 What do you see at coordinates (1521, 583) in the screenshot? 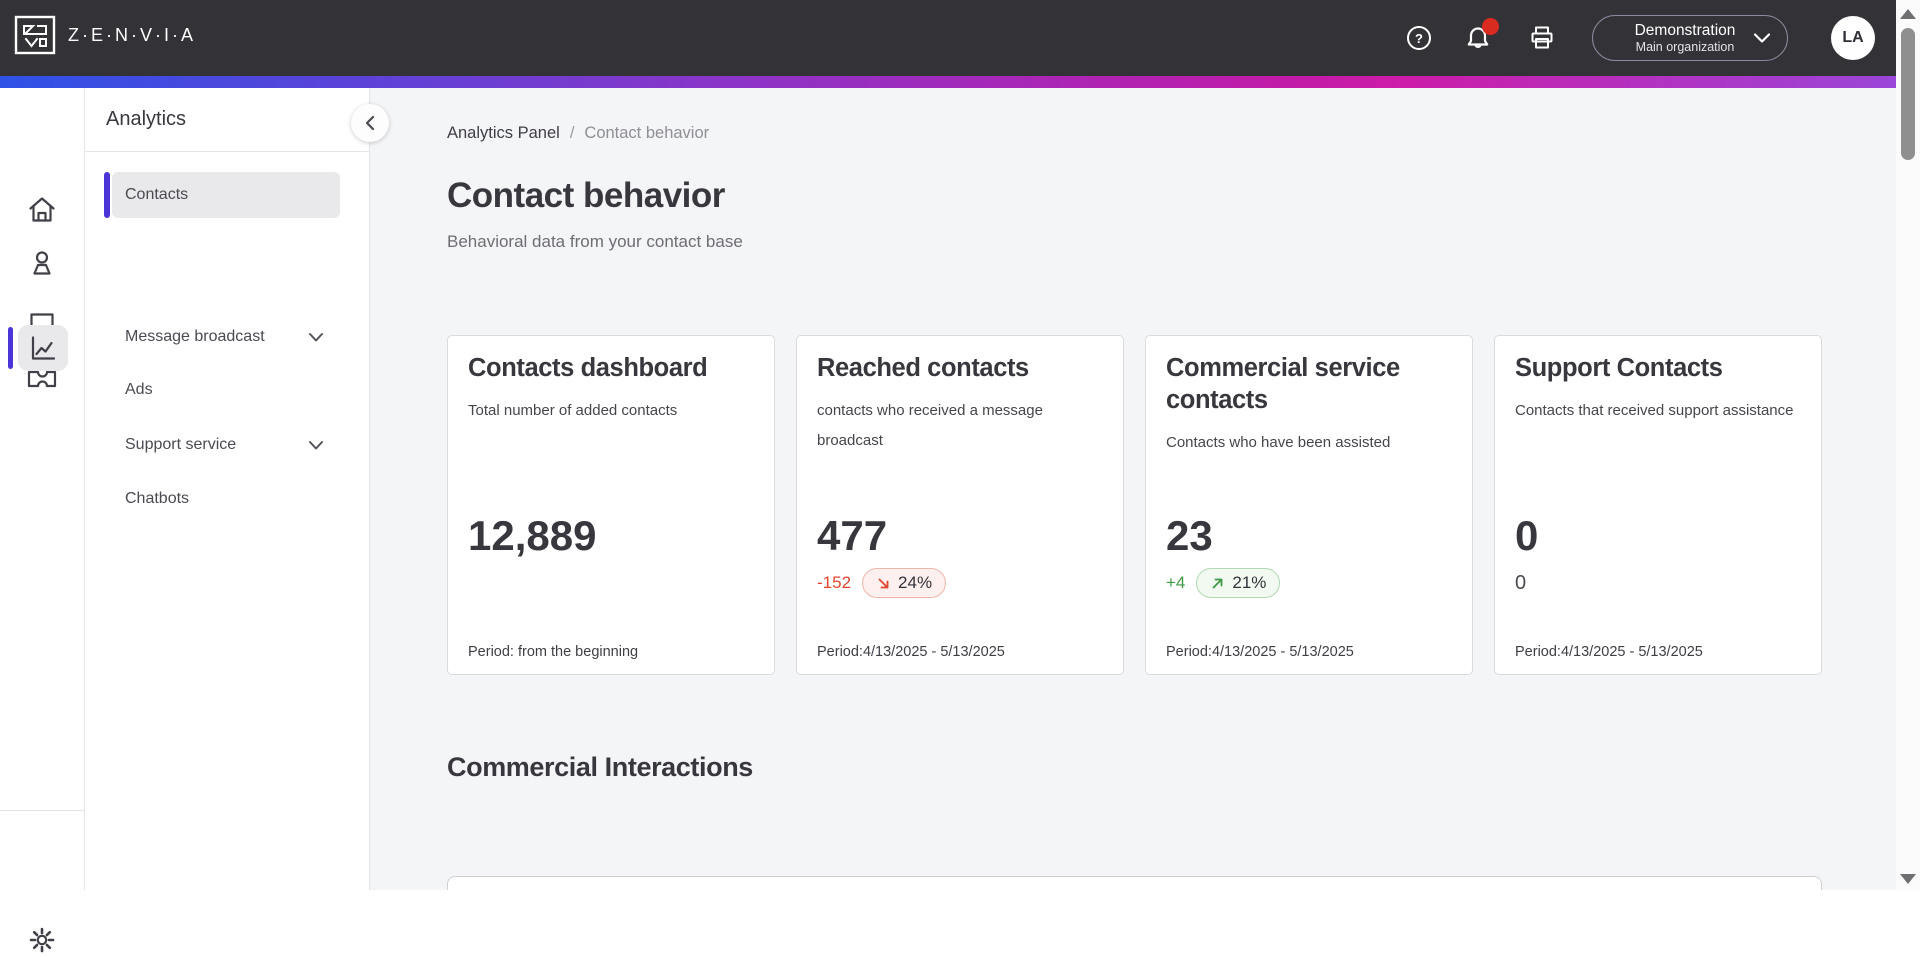
I see `card-secondary-value: 0` at bounding box center [1521, 583].